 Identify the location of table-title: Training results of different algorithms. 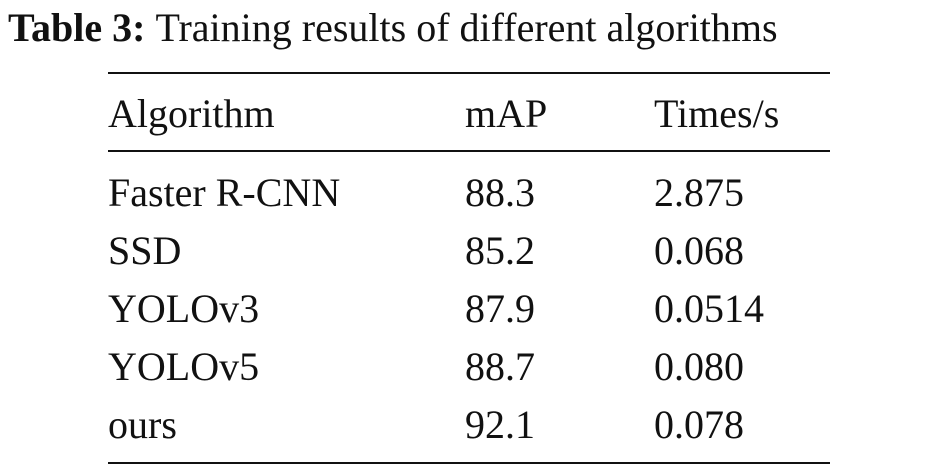
(466, 27).